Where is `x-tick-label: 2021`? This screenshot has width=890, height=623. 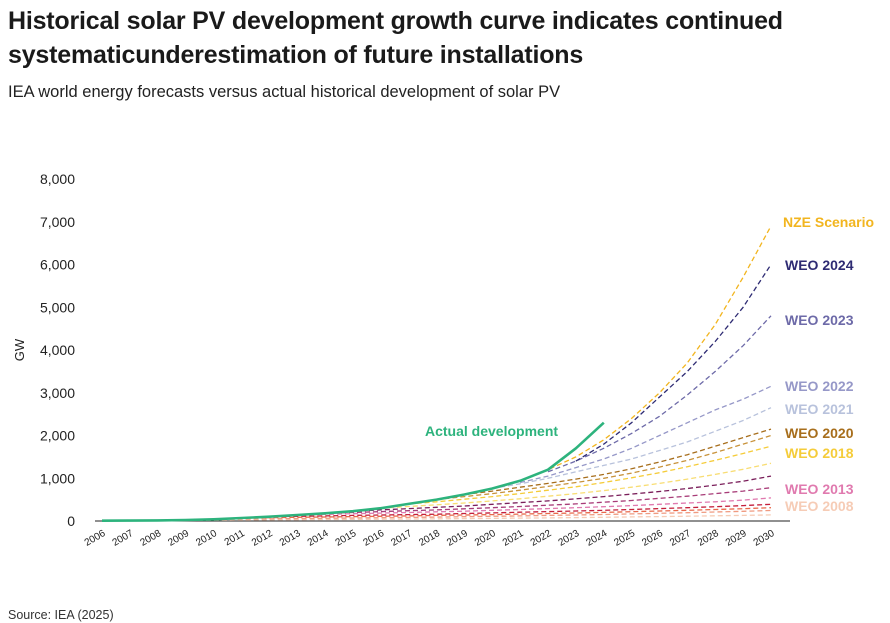 x-tick-label: 2021 is located at coordinates (513, 538).